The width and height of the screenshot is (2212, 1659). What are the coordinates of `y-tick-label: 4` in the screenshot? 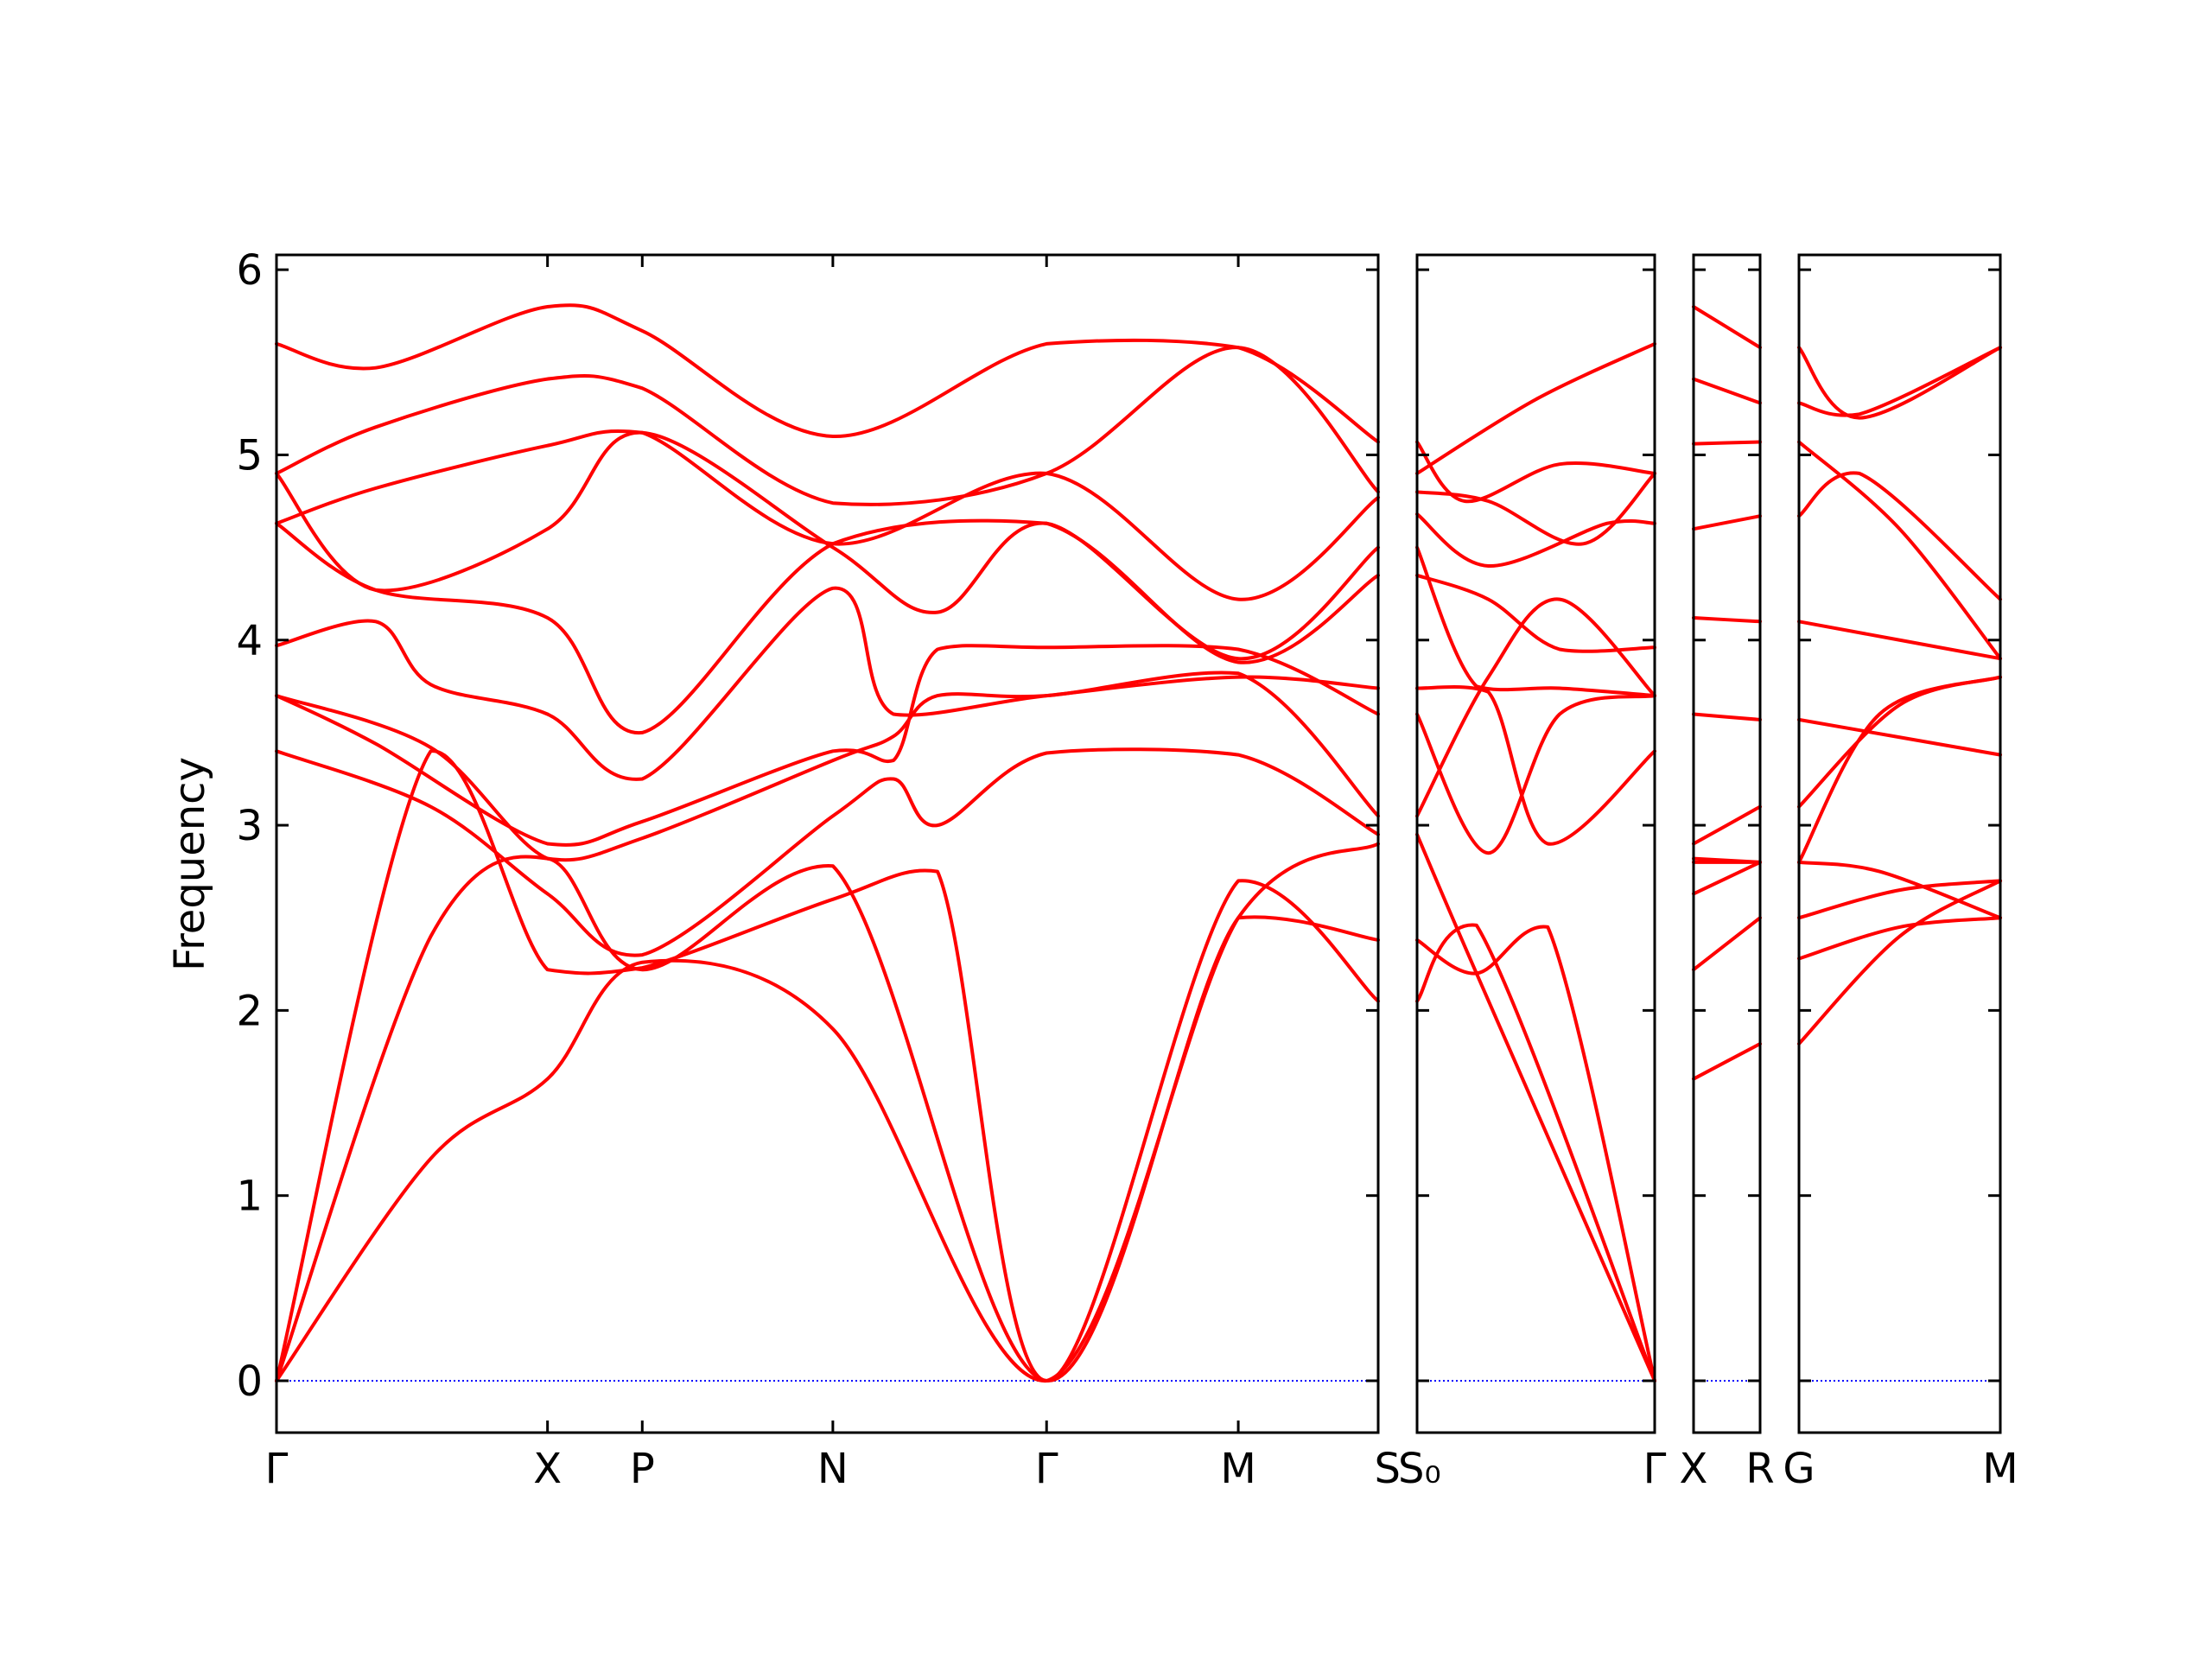 It's located at (249, 641).